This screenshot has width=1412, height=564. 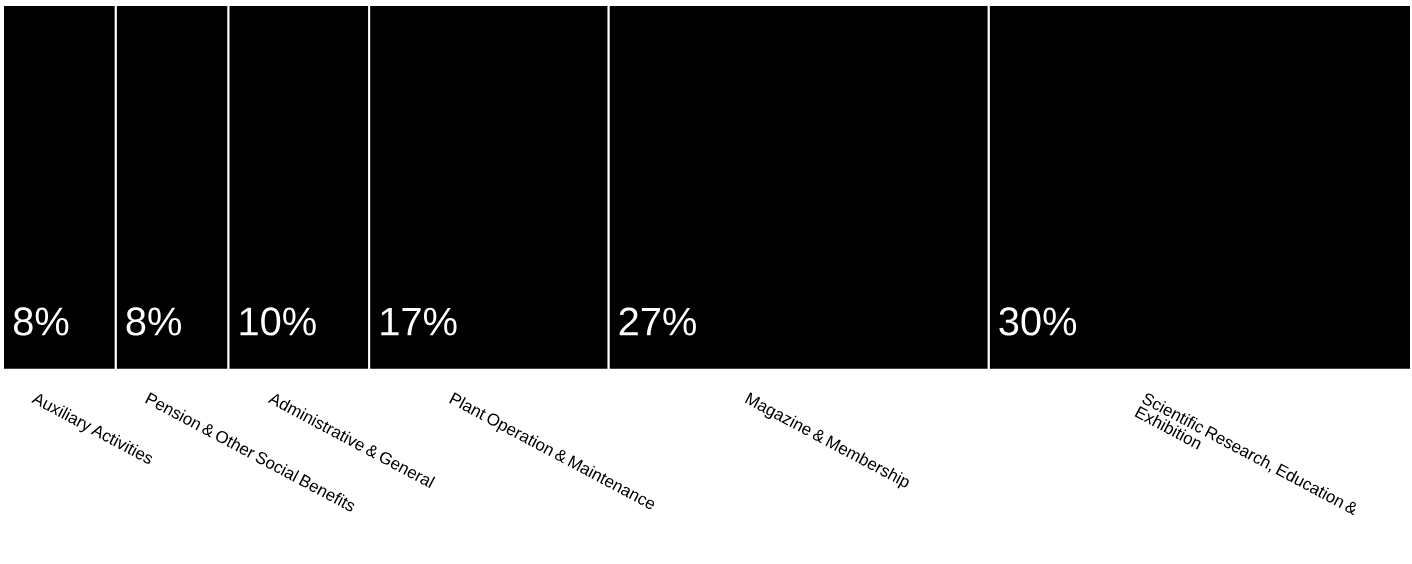 I want to click on data-label: 17%, so click(x=419, y=321).